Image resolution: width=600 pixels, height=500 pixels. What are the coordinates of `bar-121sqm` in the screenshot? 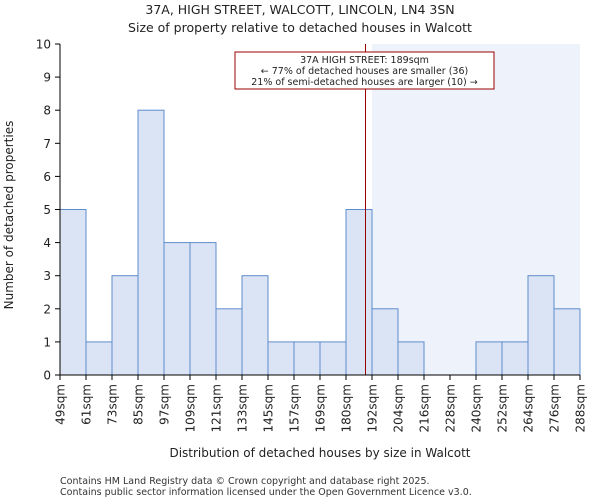 It's located at (229, 342).